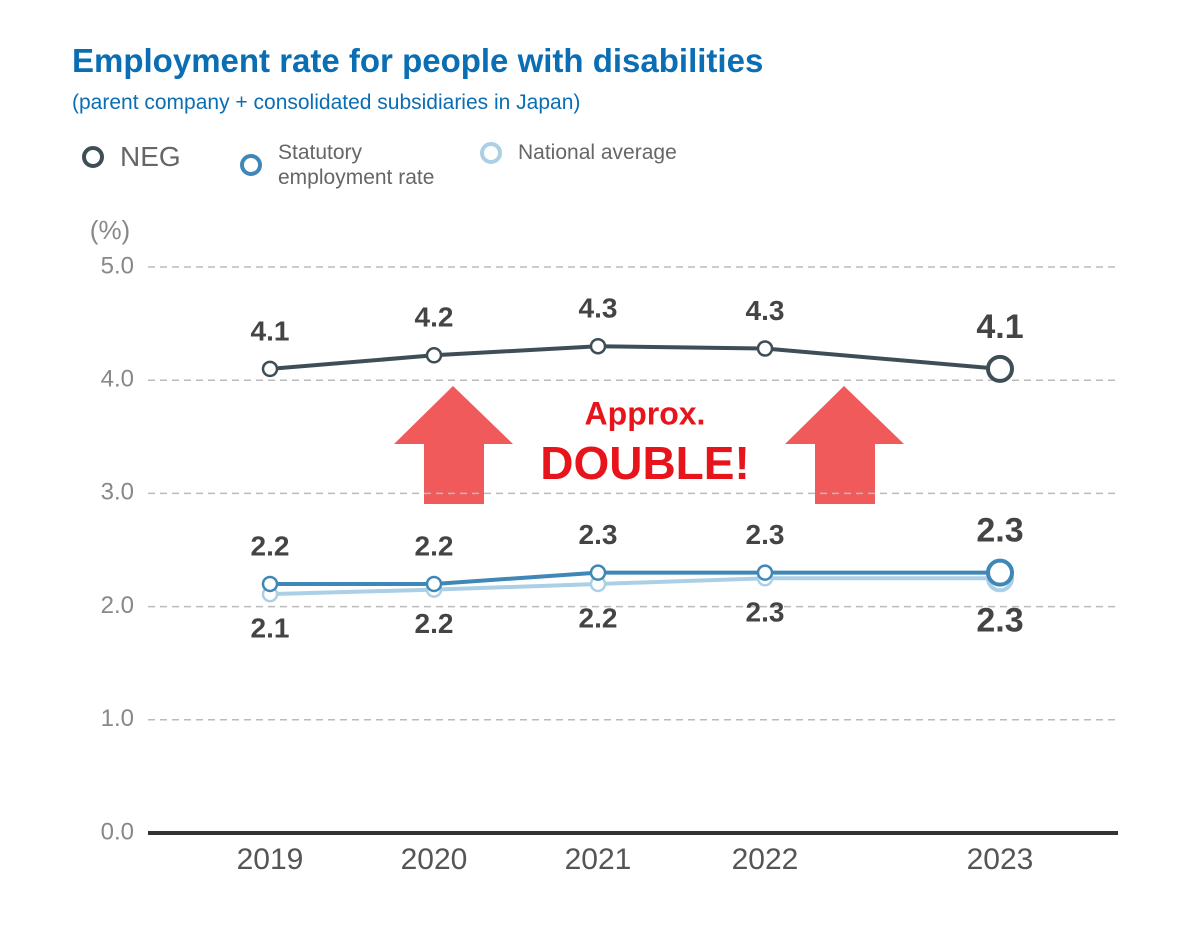 The height and width of the screenshot is (939, 1203). What do you see at coordinates (117, 379) in the screenshot?
I see `y-tick-label: 4.0` at bounding box center [117, 379].